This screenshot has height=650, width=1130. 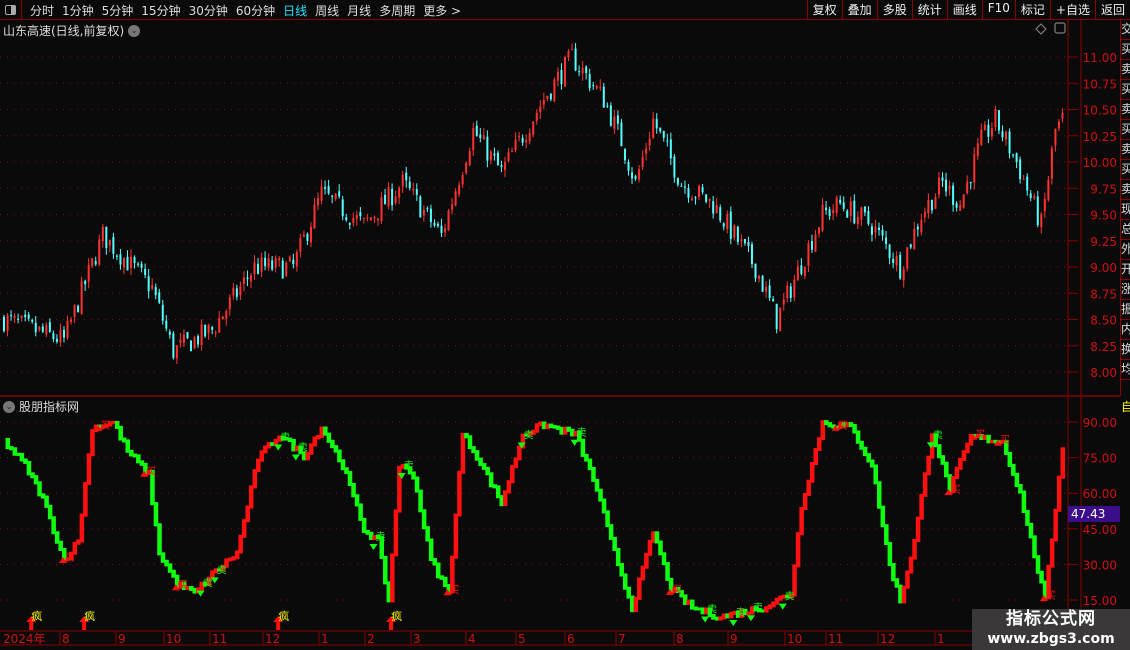 I want to click on auto-label: 自, so click(x=1125, y=407).